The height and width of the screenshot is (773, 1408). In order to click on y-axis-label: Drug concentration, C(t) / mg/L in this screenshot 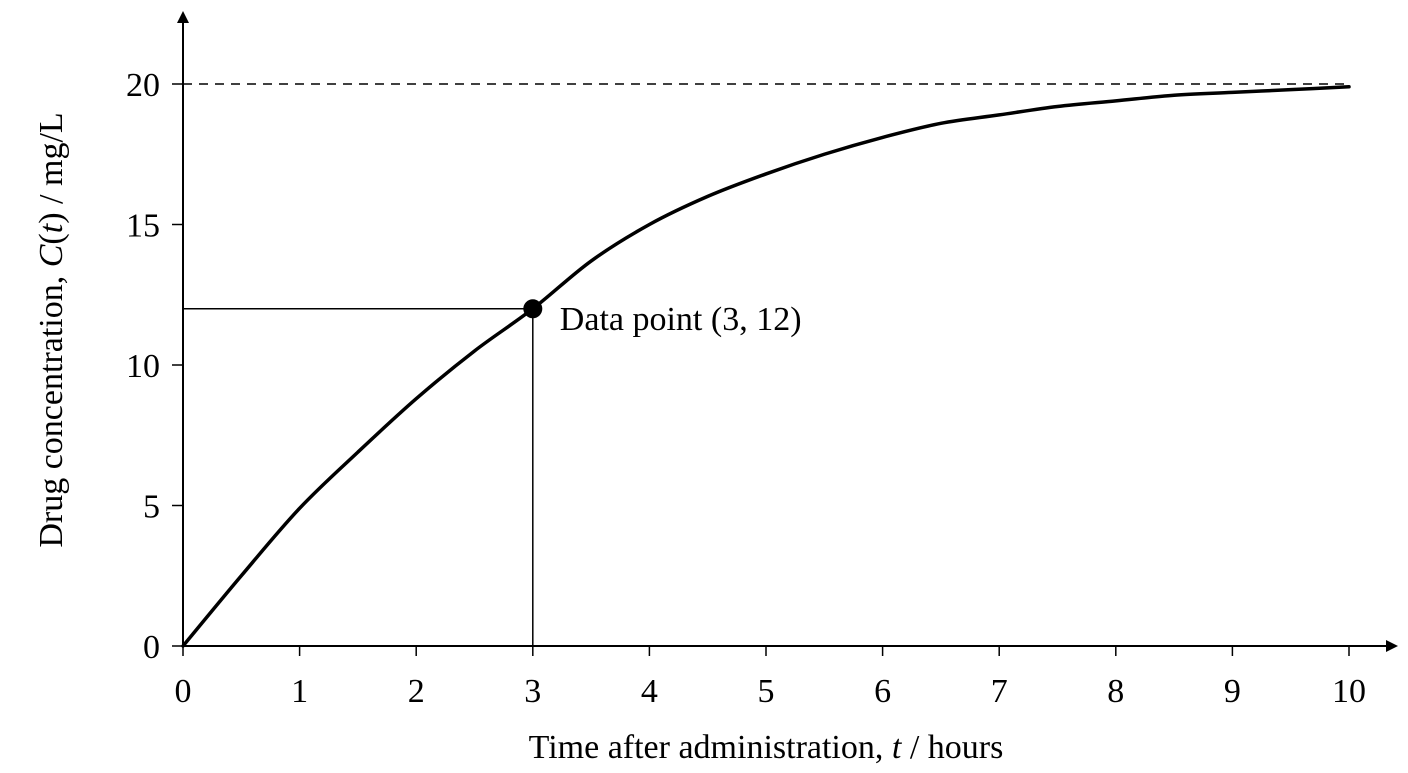, I will do `click(51, 329)`.